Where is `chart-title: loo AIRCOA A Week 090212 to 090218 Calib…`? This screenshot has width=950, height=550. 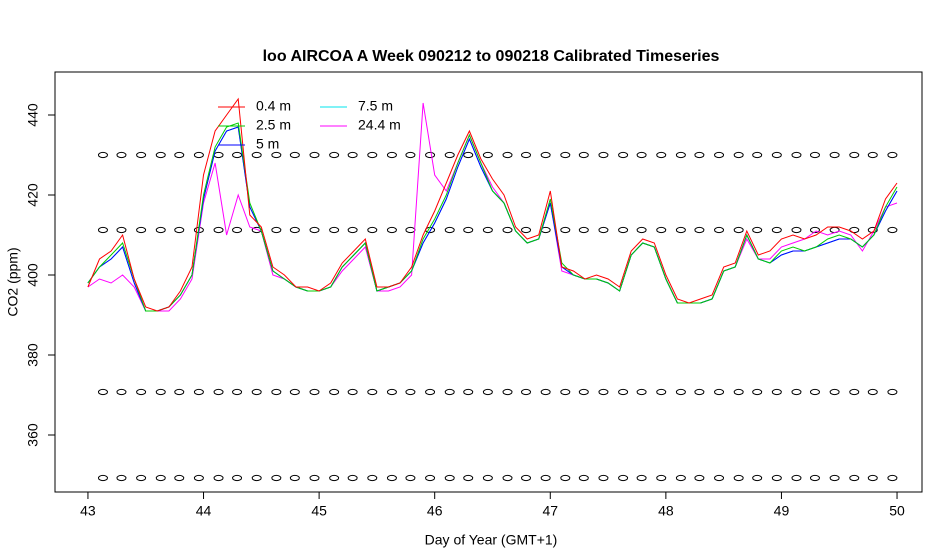 chart-title: loo AIRCOA A Week 090212 to 090218 Calib… is located at coordinates (491, 56).